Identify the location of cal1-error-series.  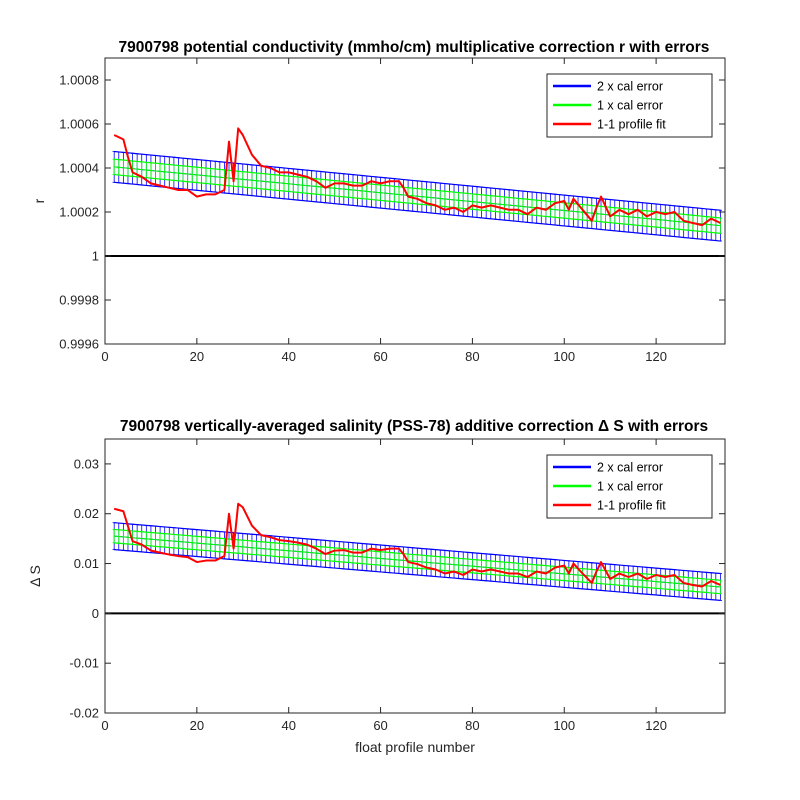
(417, 196).